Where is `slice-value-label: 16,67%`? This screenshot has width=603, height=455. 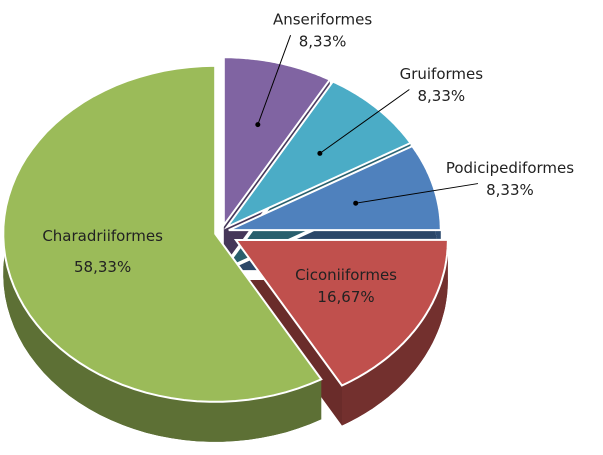
slice-value-label: 16,67% is located at coordinates (345, 297).